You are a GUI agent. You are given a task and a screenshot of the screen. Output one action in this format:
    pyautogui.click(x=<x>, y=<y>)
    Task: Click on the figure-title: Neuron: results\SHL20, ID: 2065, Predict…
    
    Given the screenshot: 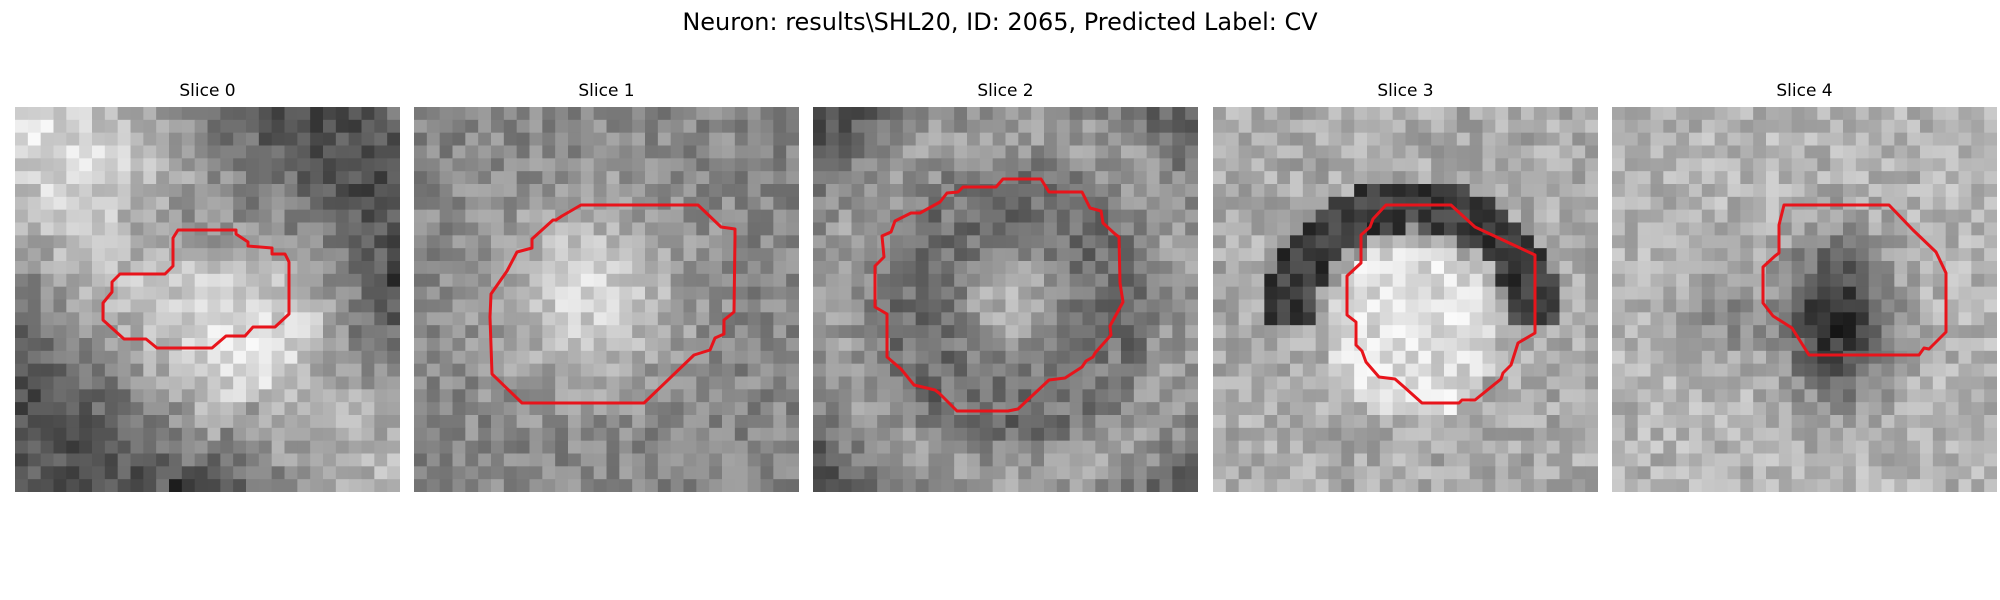 What is the action you would take?
    pyautogui.click(x=1000, y=22)
    